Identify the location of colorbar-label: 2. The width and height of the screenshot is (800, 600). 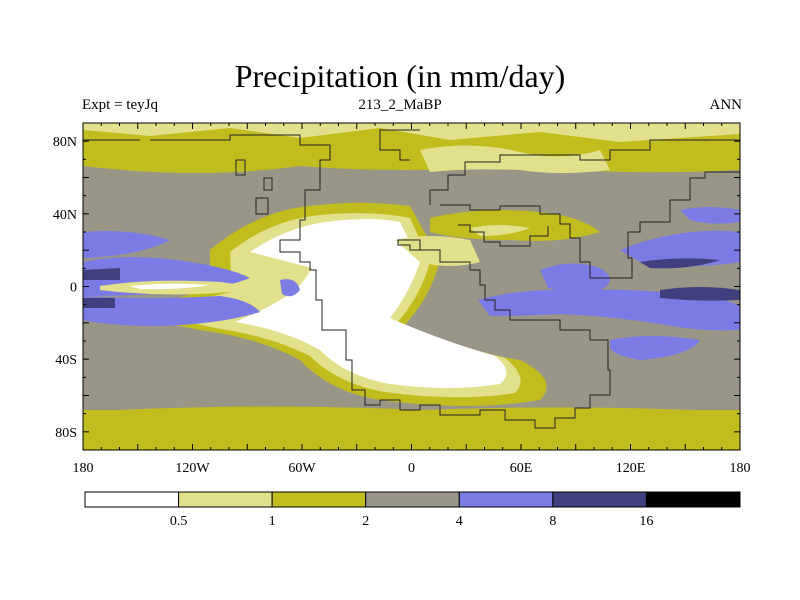
(365, 521).